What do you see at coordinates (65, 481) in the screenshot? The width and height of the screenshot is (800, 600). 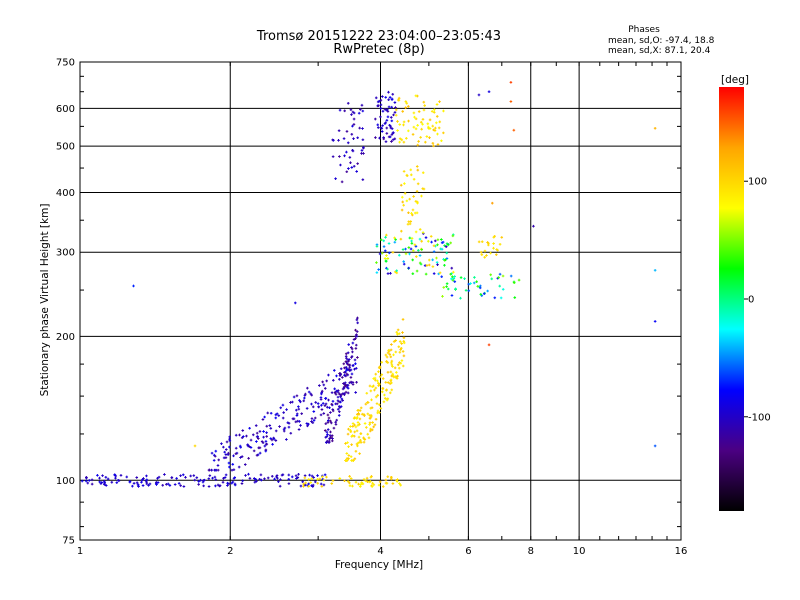 I see `y-tick-label: 100` at bounding box center [65, 481].